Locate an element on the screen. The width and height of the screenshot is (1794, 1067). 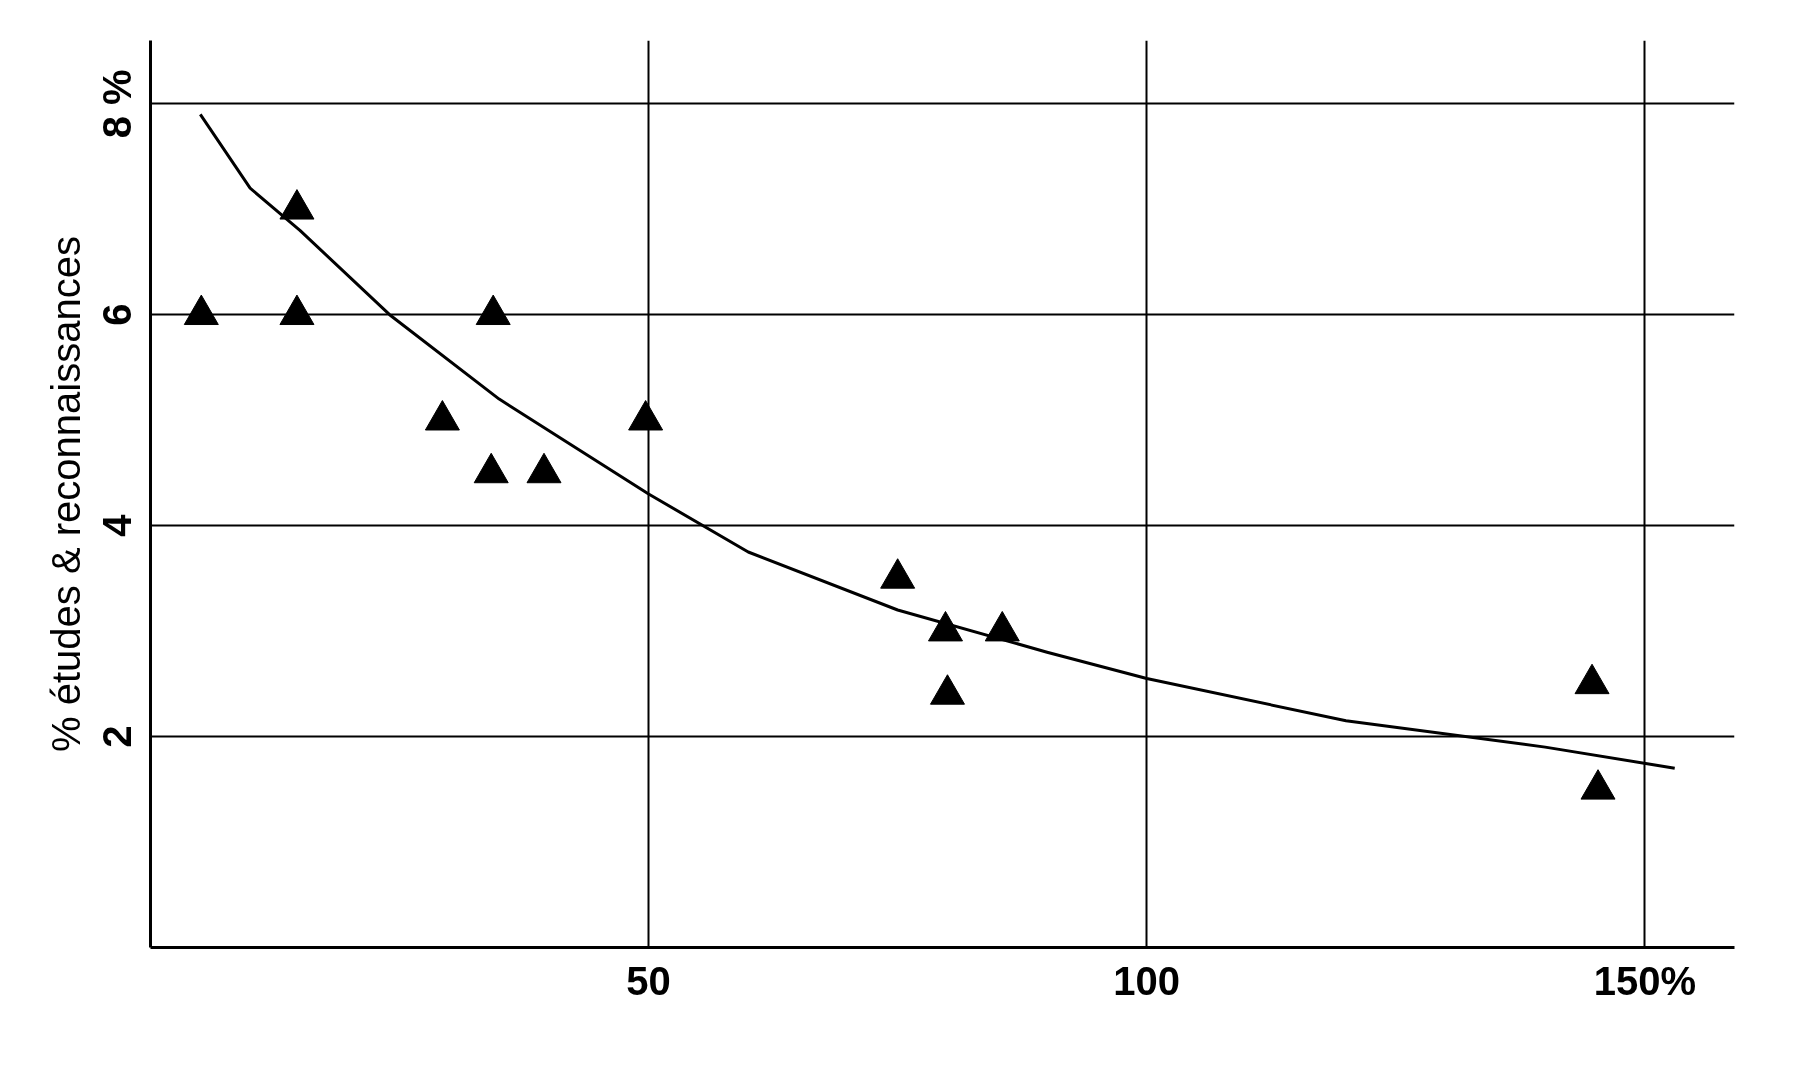
y-tick-label: 8 % is located at coordinates (117, 104).